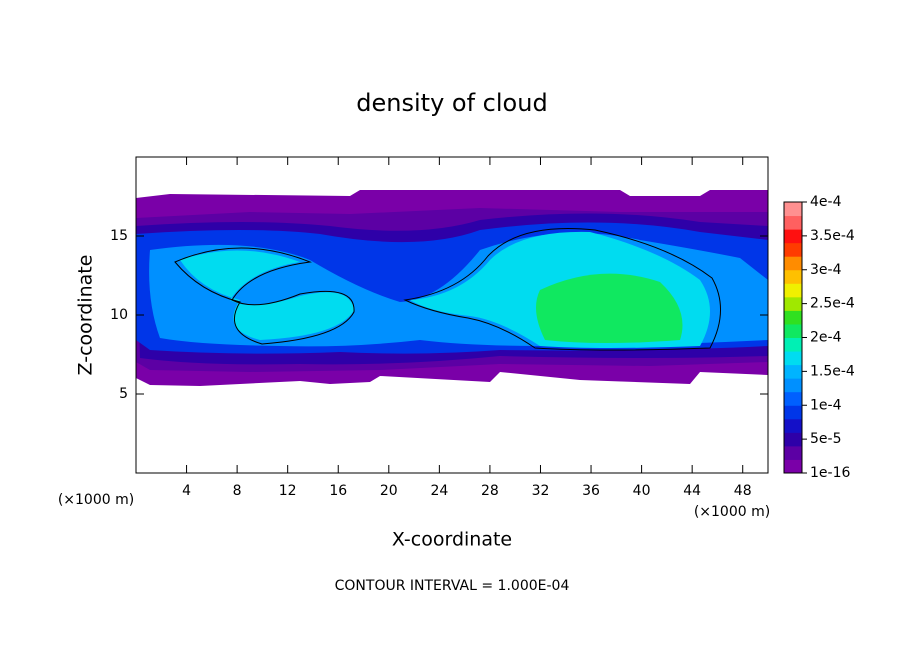 The image size is (904, 658). I want to click on x-tick-label: 24, so click(439, 491).